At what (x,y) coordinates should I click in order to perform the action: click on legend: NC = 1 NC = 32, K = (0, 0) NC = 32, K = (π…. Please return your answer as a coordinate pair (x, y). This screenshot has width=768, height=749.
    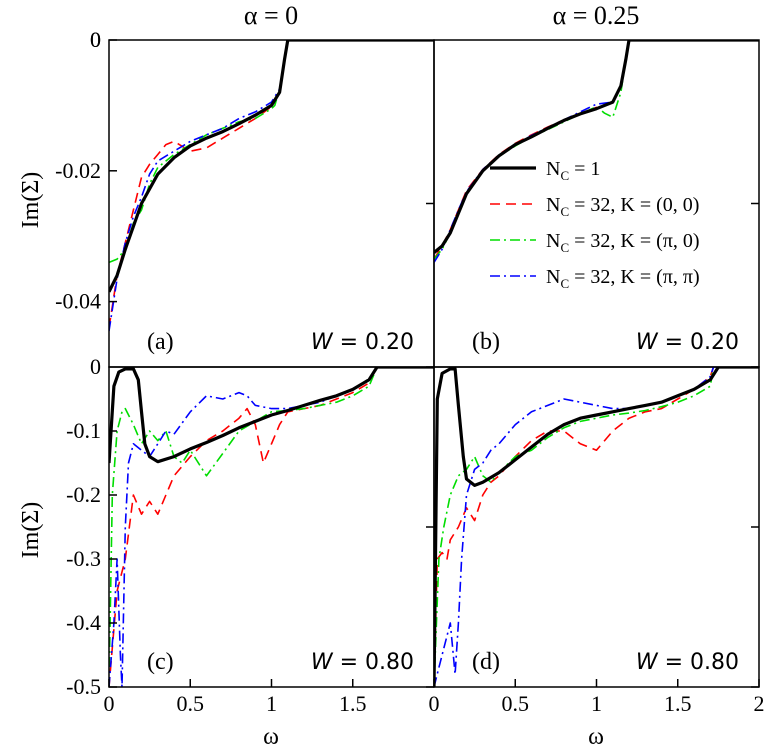
    Looking at the image, I should click on (595, 224).